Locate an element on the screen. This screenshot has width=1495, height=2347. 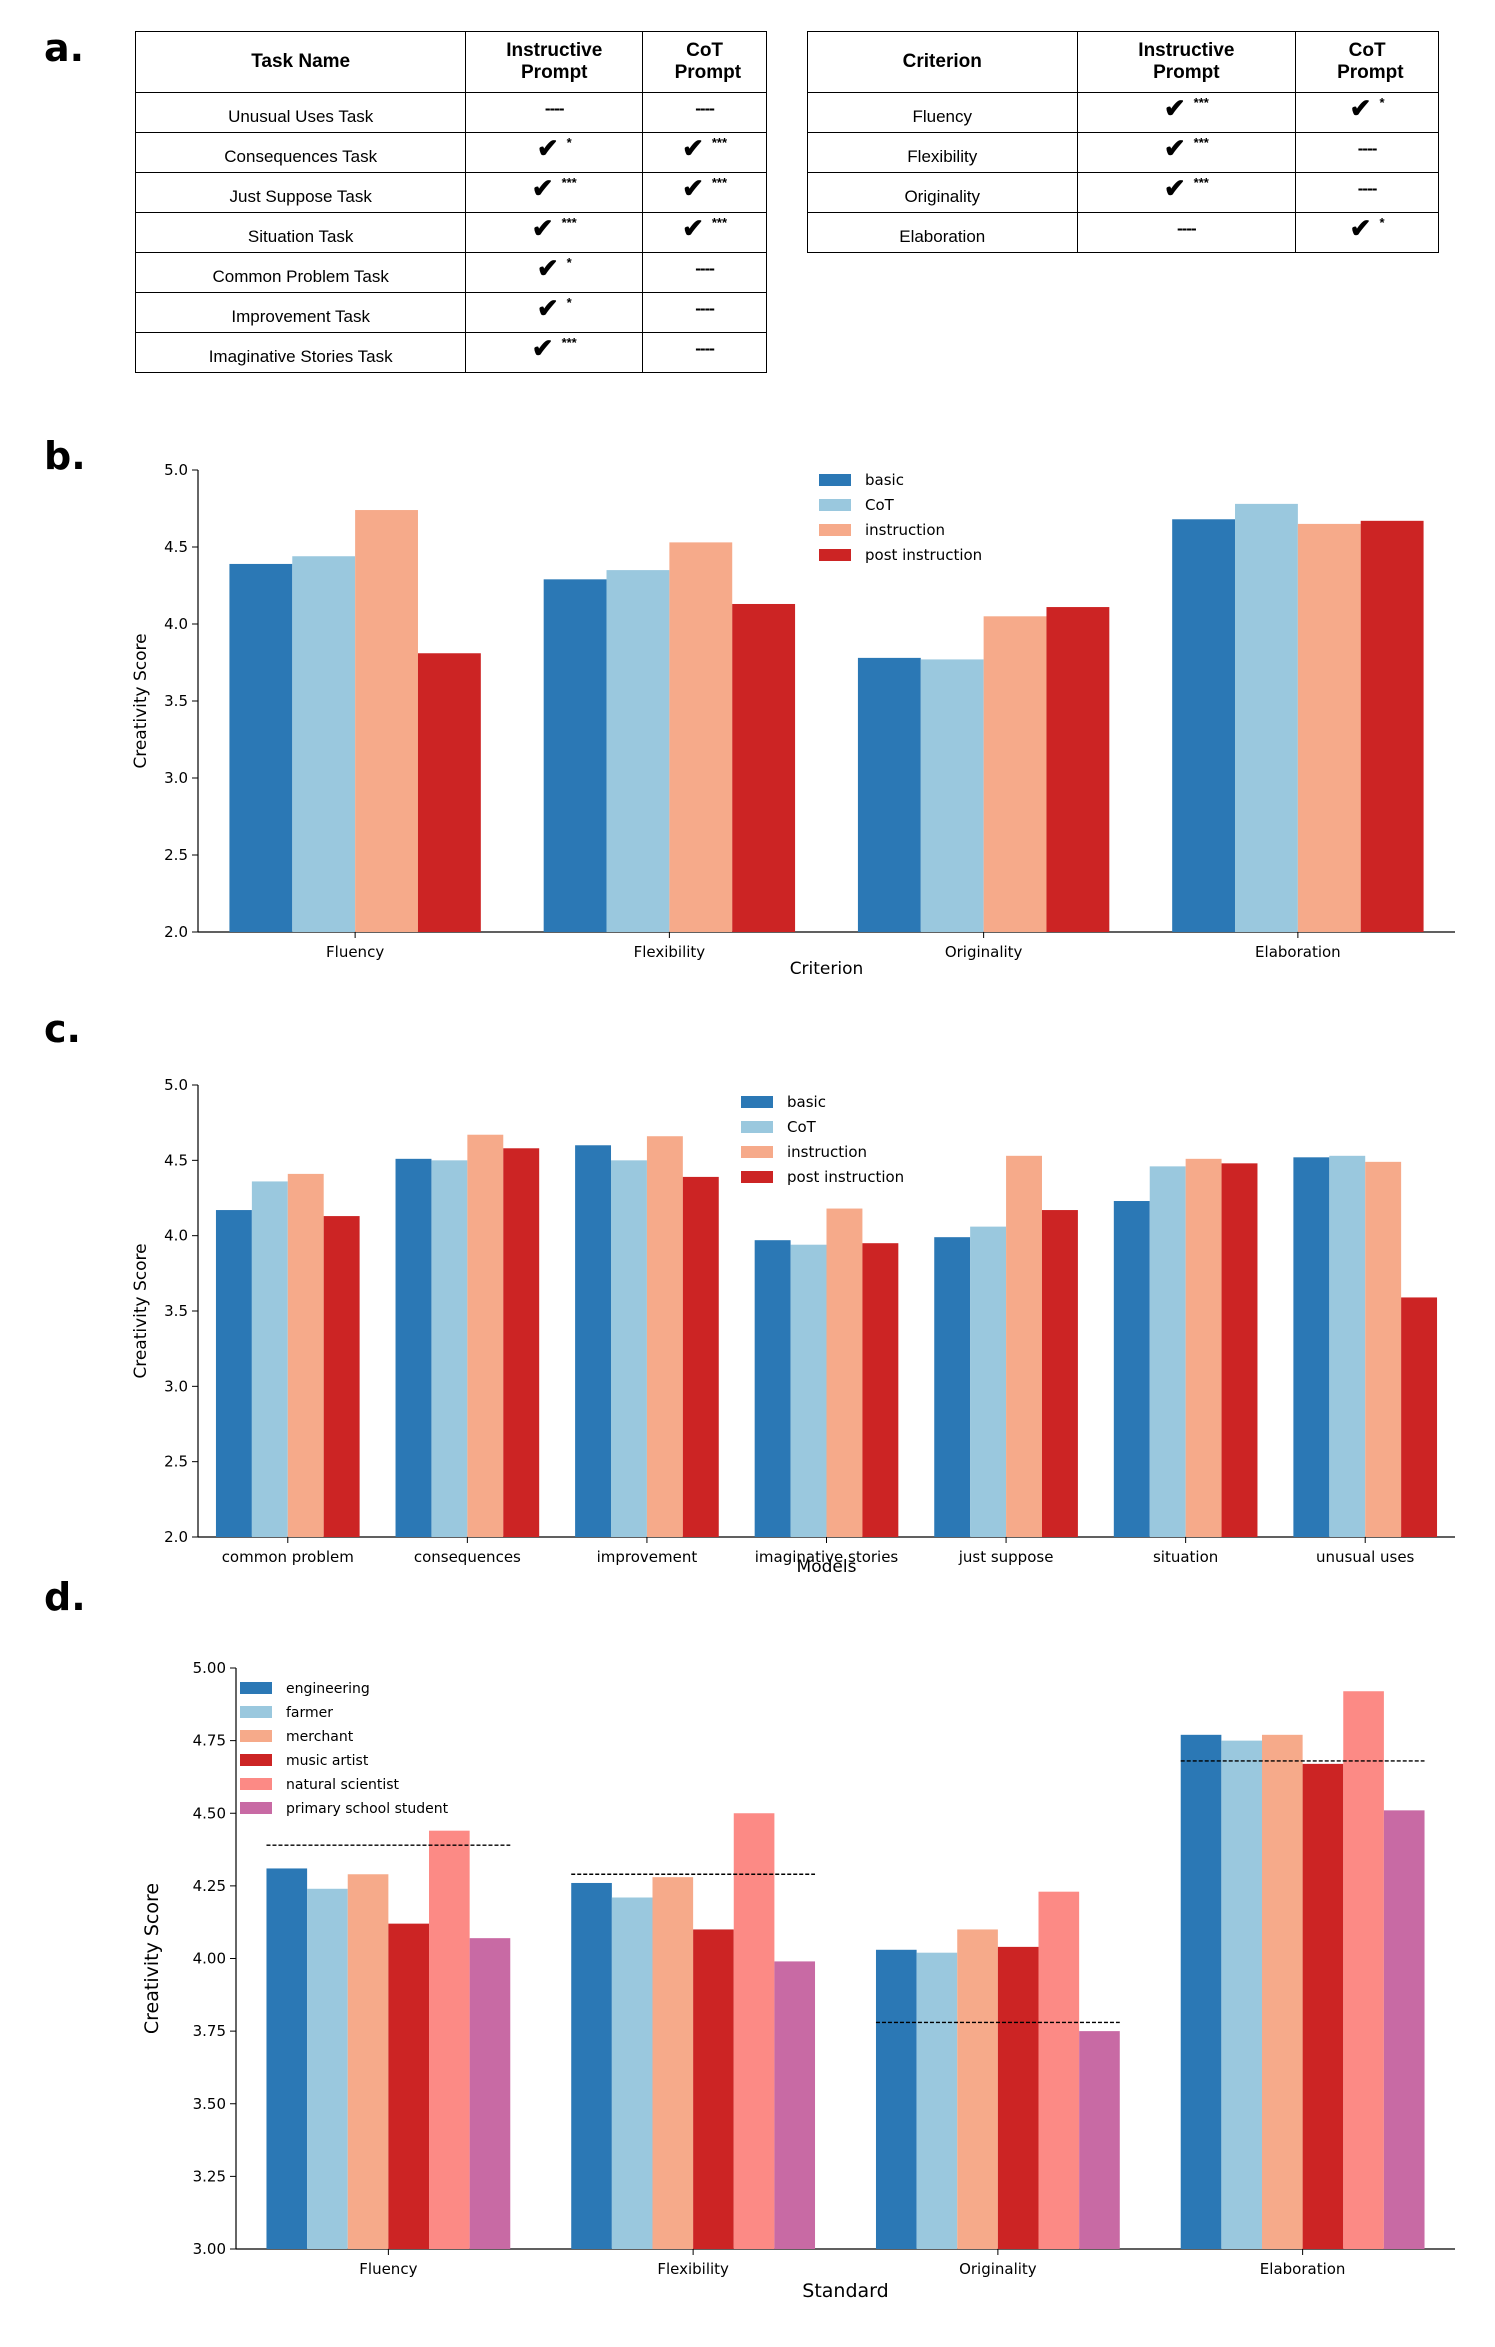
row-name: Just Suppose Task is located at coordinates (300, 192).